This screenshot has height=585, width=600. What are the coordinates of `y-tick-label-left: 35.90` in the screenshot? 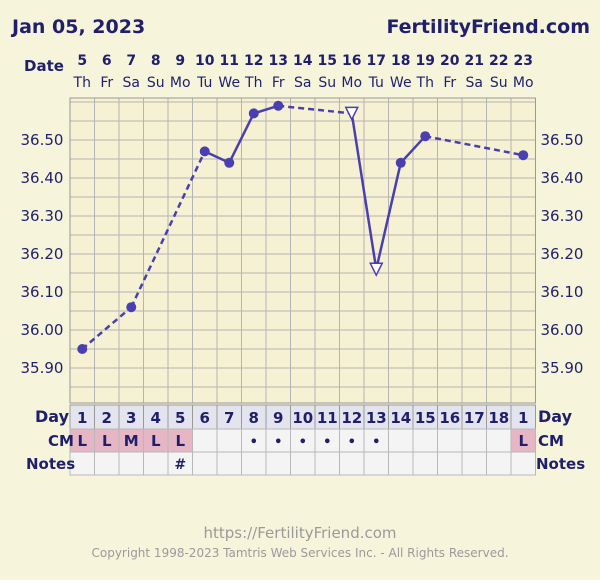 It's located at (42, 368).